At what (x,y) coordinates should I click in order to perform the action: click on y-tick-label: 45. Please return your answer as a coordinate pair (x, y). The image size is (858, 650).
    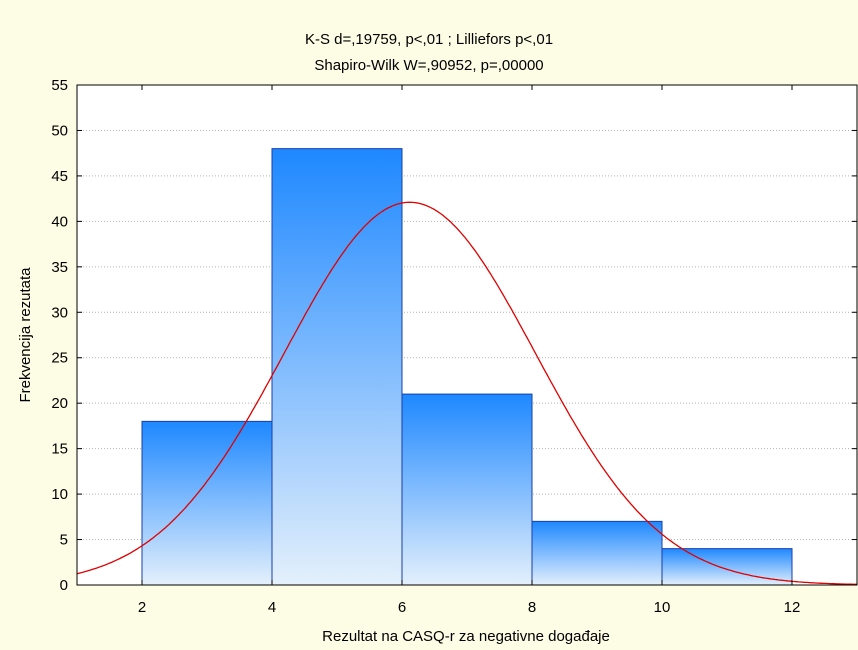
    Looking at the image, I should click on (59, 176).